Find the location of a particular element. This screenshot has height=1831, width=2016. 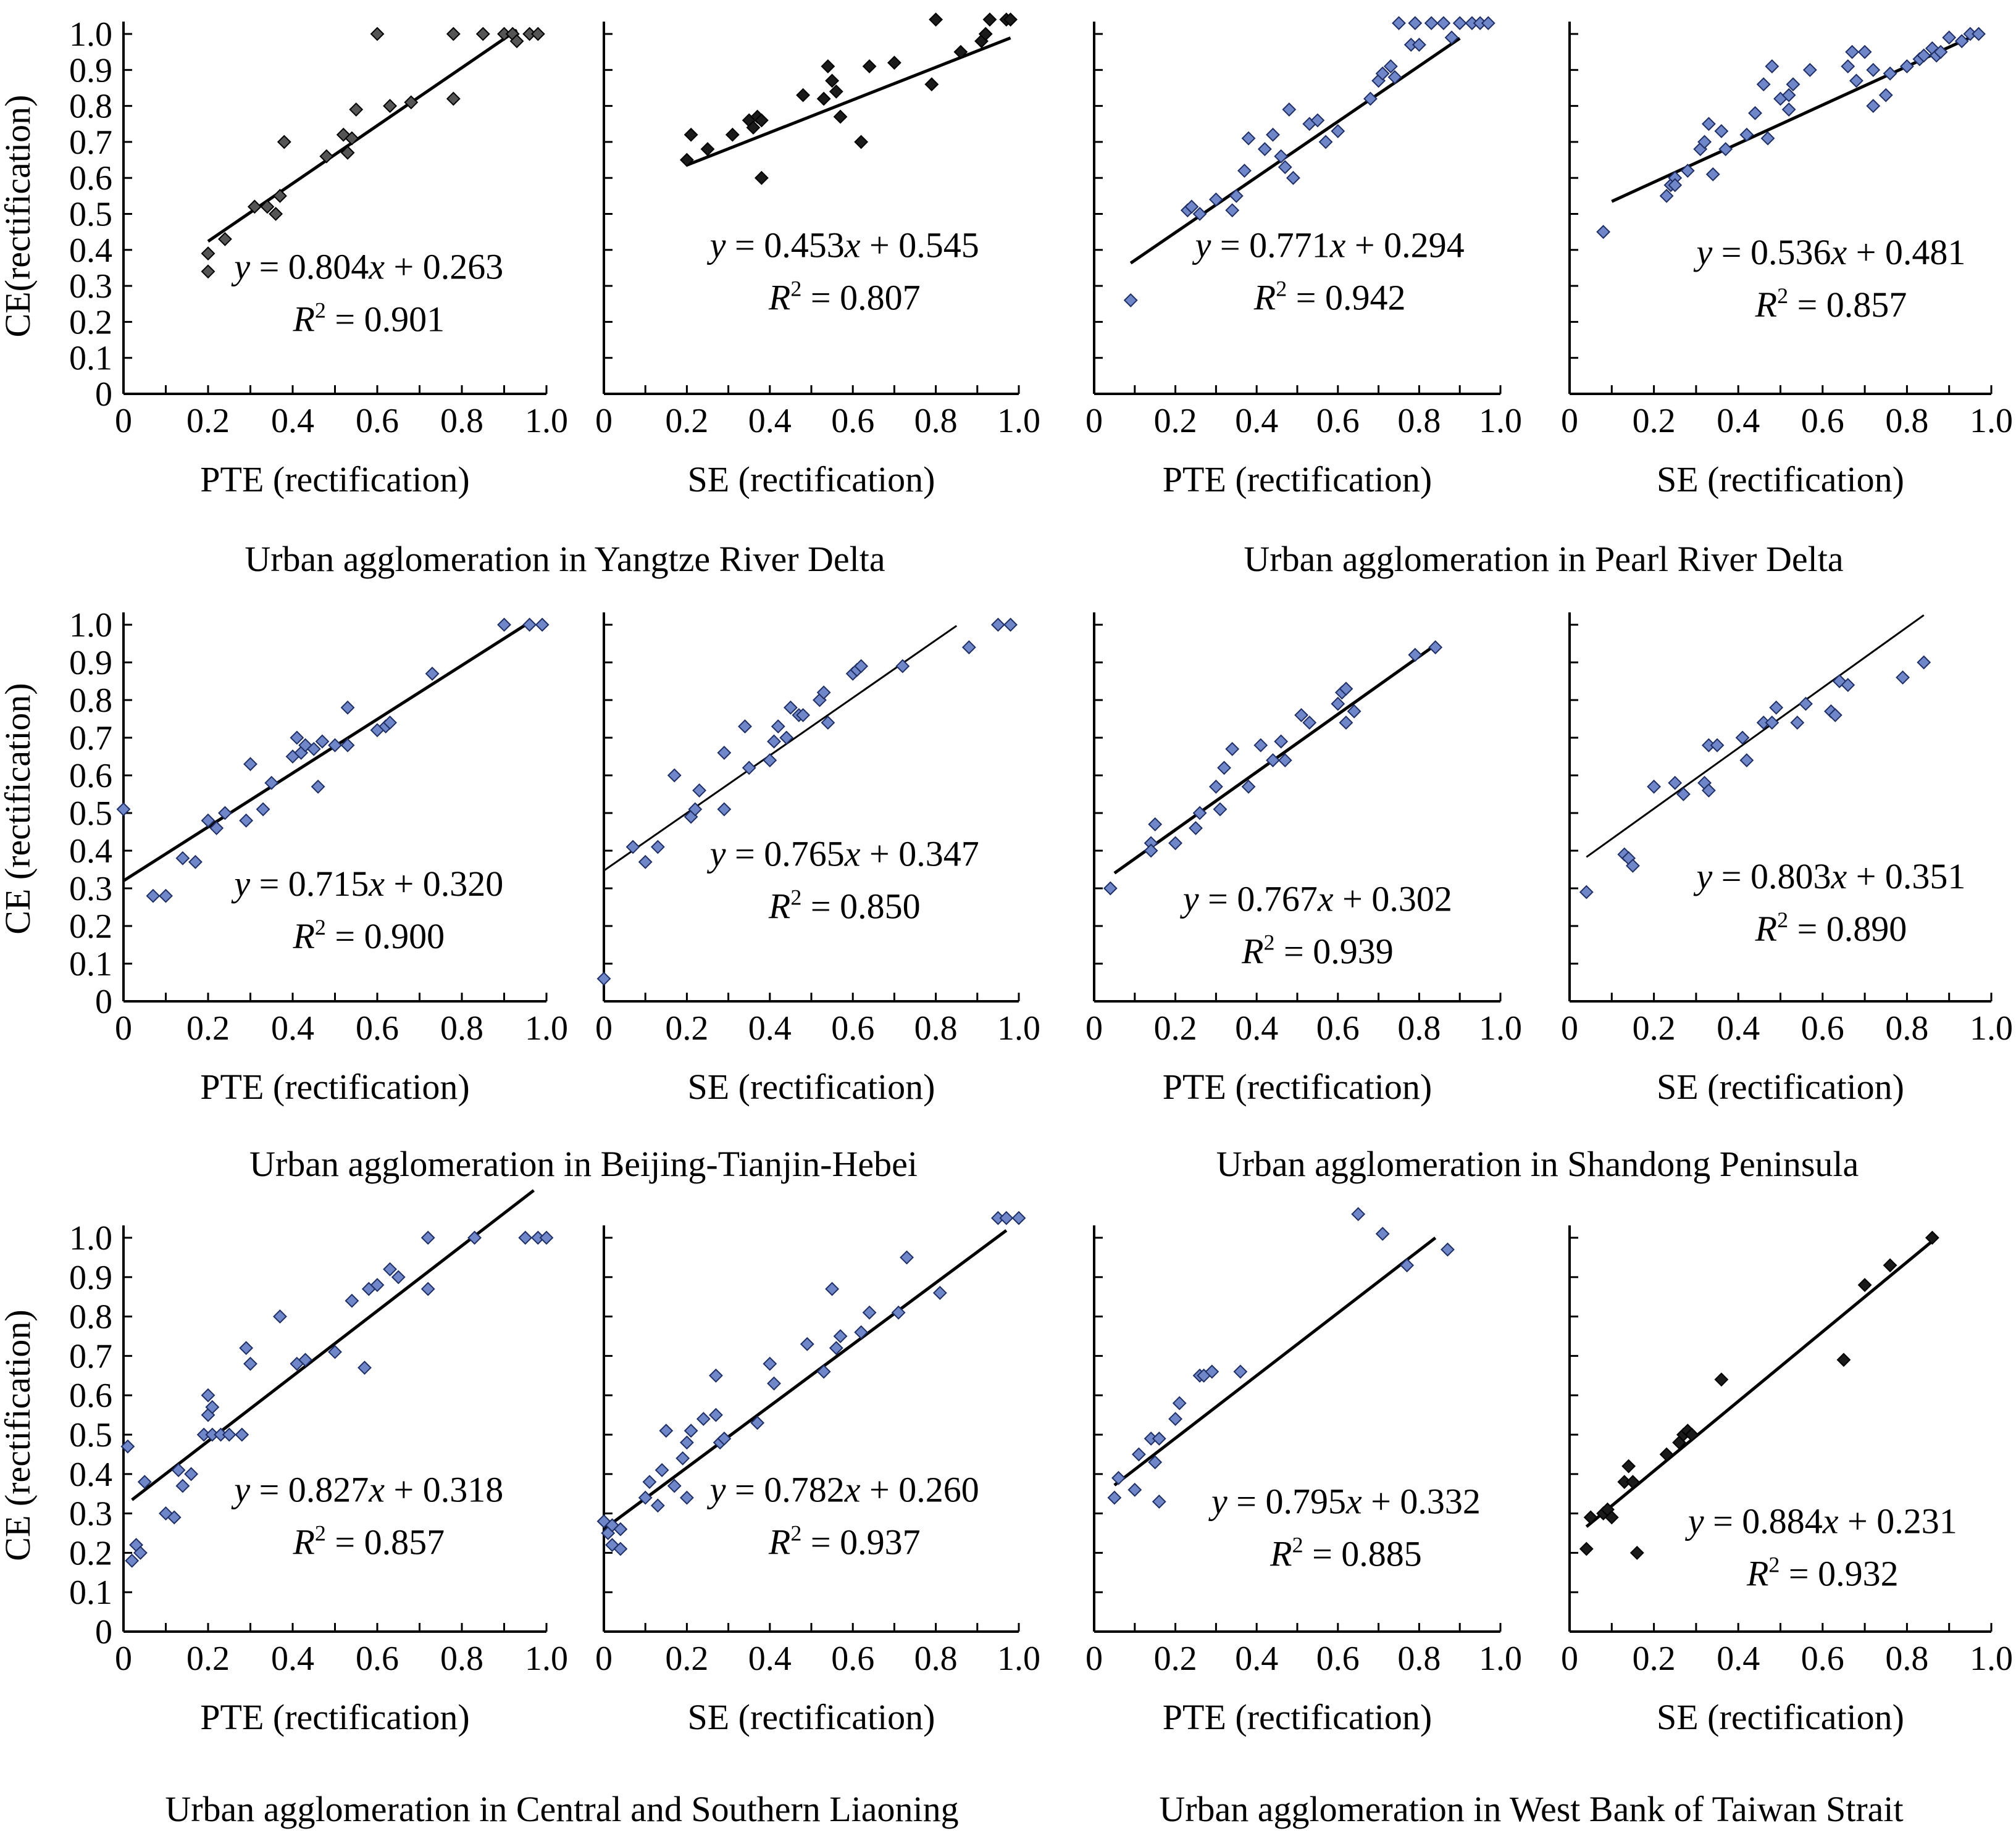

regression-equation: y = 0.767x + 0.302 is located at coordinates (1316, 899).